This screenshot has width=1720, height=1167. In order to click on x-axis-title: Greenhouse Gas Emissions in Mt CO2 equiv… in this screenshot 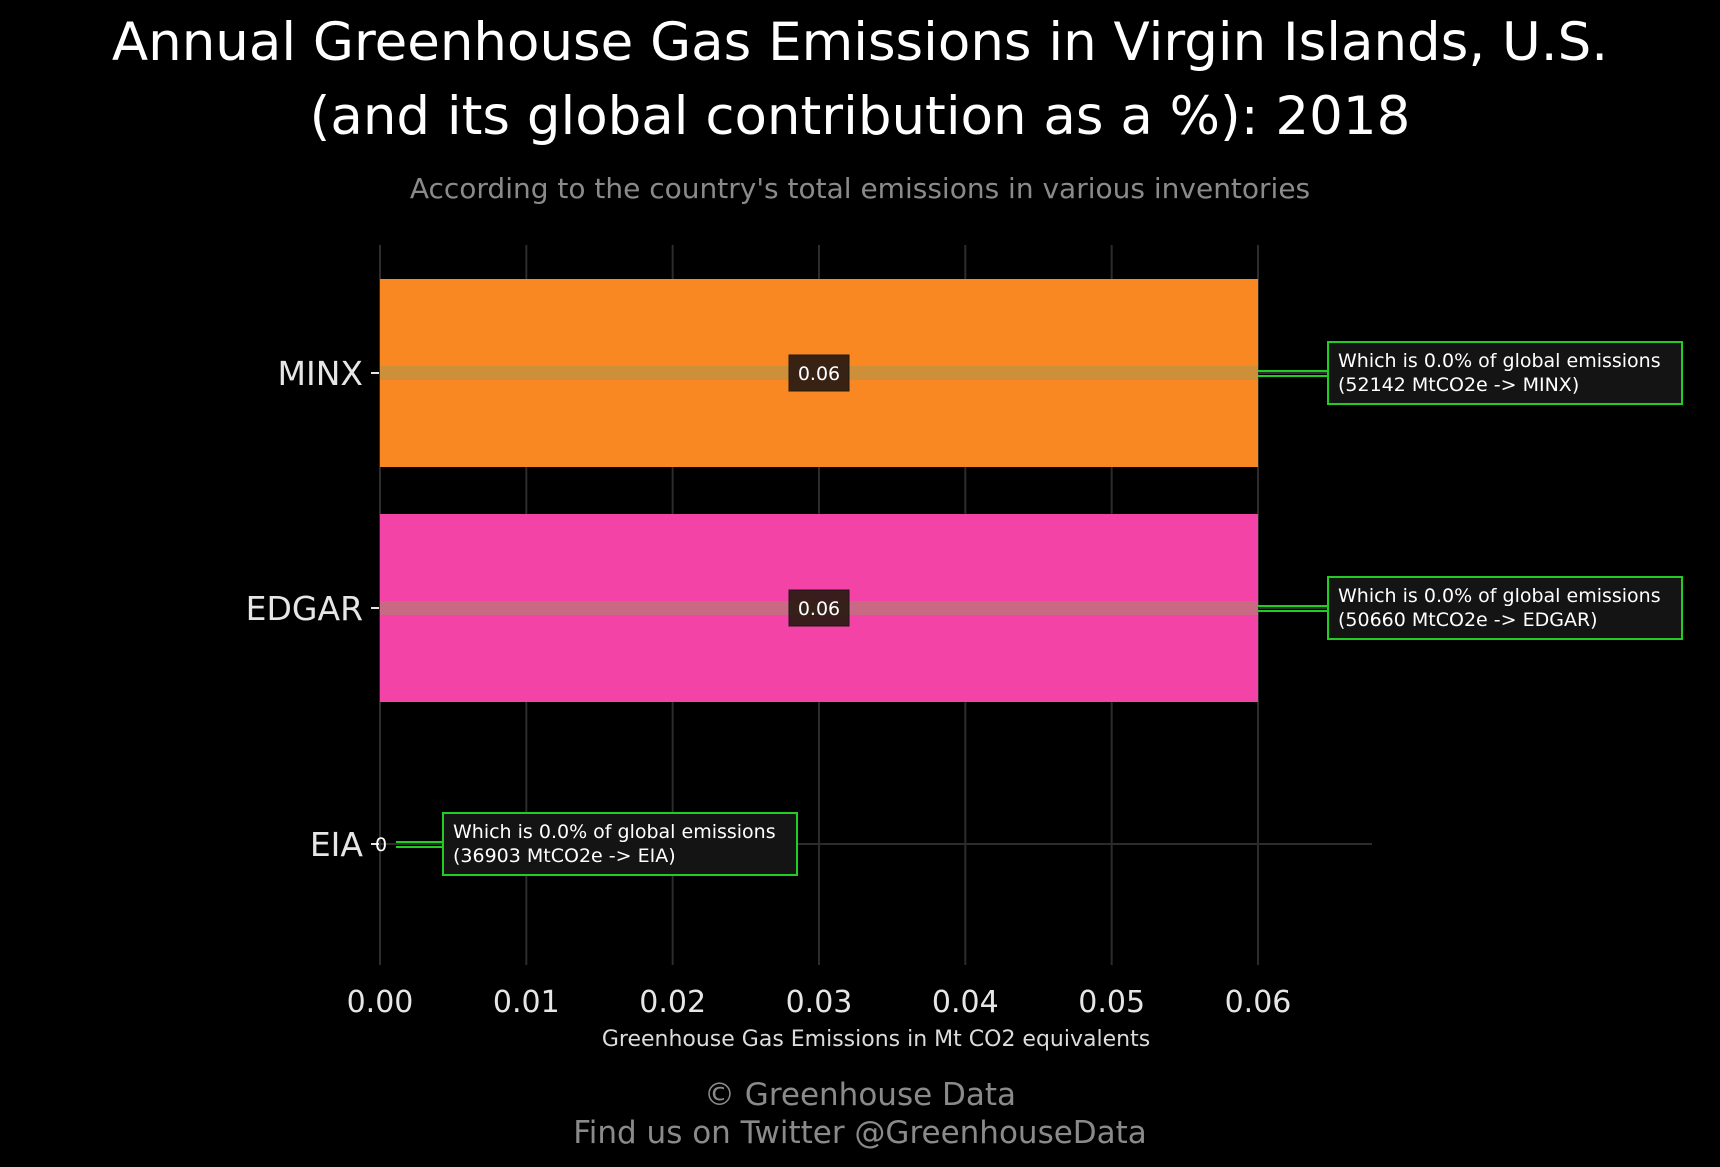, I will do `click(876, 1039)`.